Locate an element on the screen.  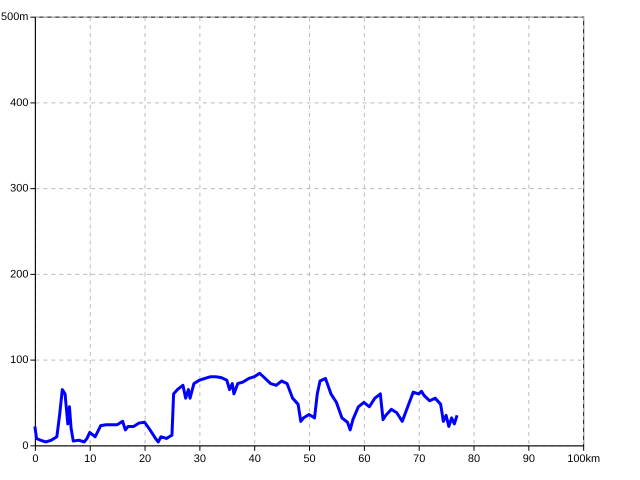
y-tick-label: 500m is located at coordinates (14, 17).